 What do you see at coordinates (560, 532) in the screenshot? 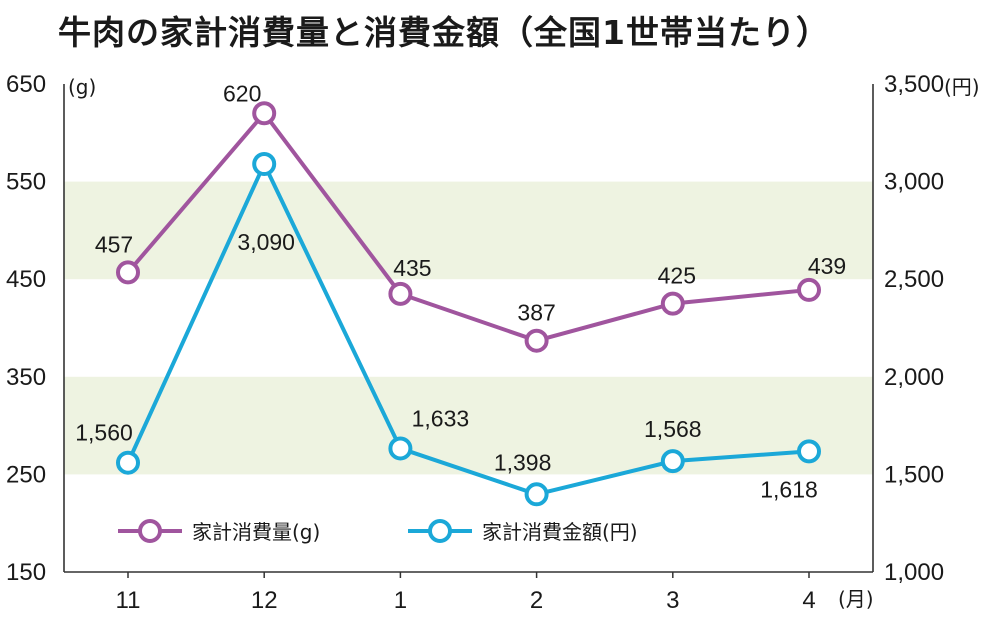
I see `legend-label: 家計消費金額(円)` at bounding box center [560, 532].